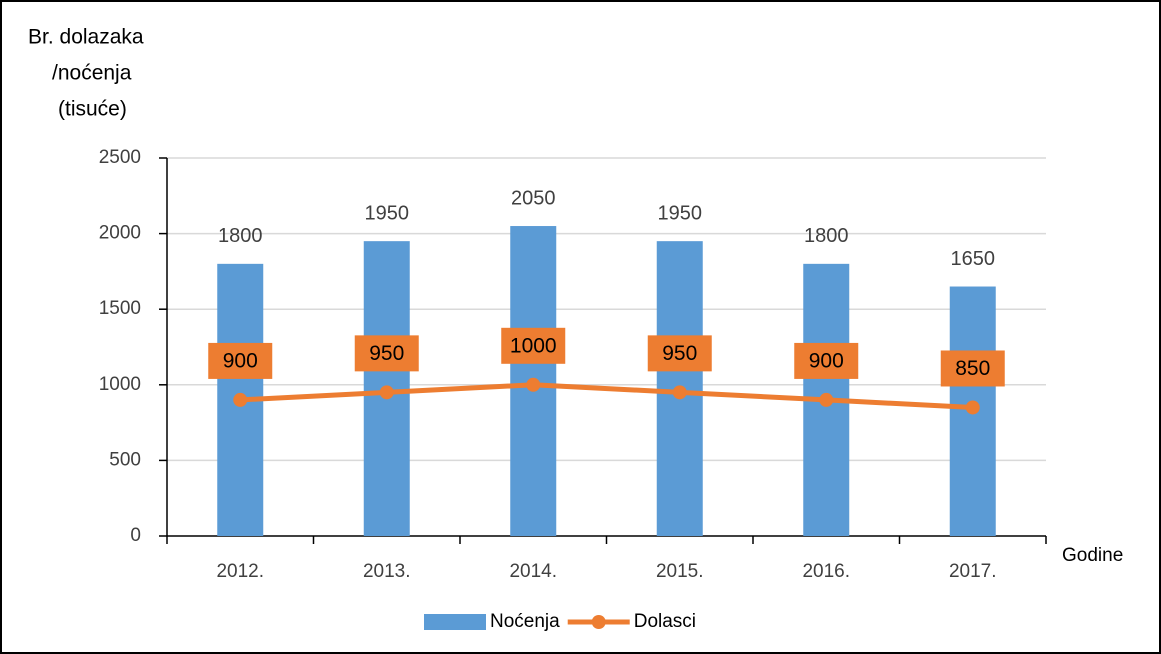 Image resolution: width=1161 pixels, height=654 pixels. Describe the element at coordinates (1092, 555) in the screenshot. I see `x-axis-label: Godine` at that location.